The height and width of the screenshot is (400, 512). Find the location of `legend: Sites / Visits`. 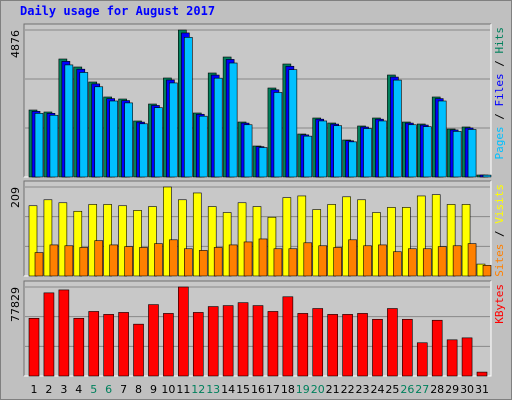

legend: Sites / Visits is located at coordinates (499, 230).